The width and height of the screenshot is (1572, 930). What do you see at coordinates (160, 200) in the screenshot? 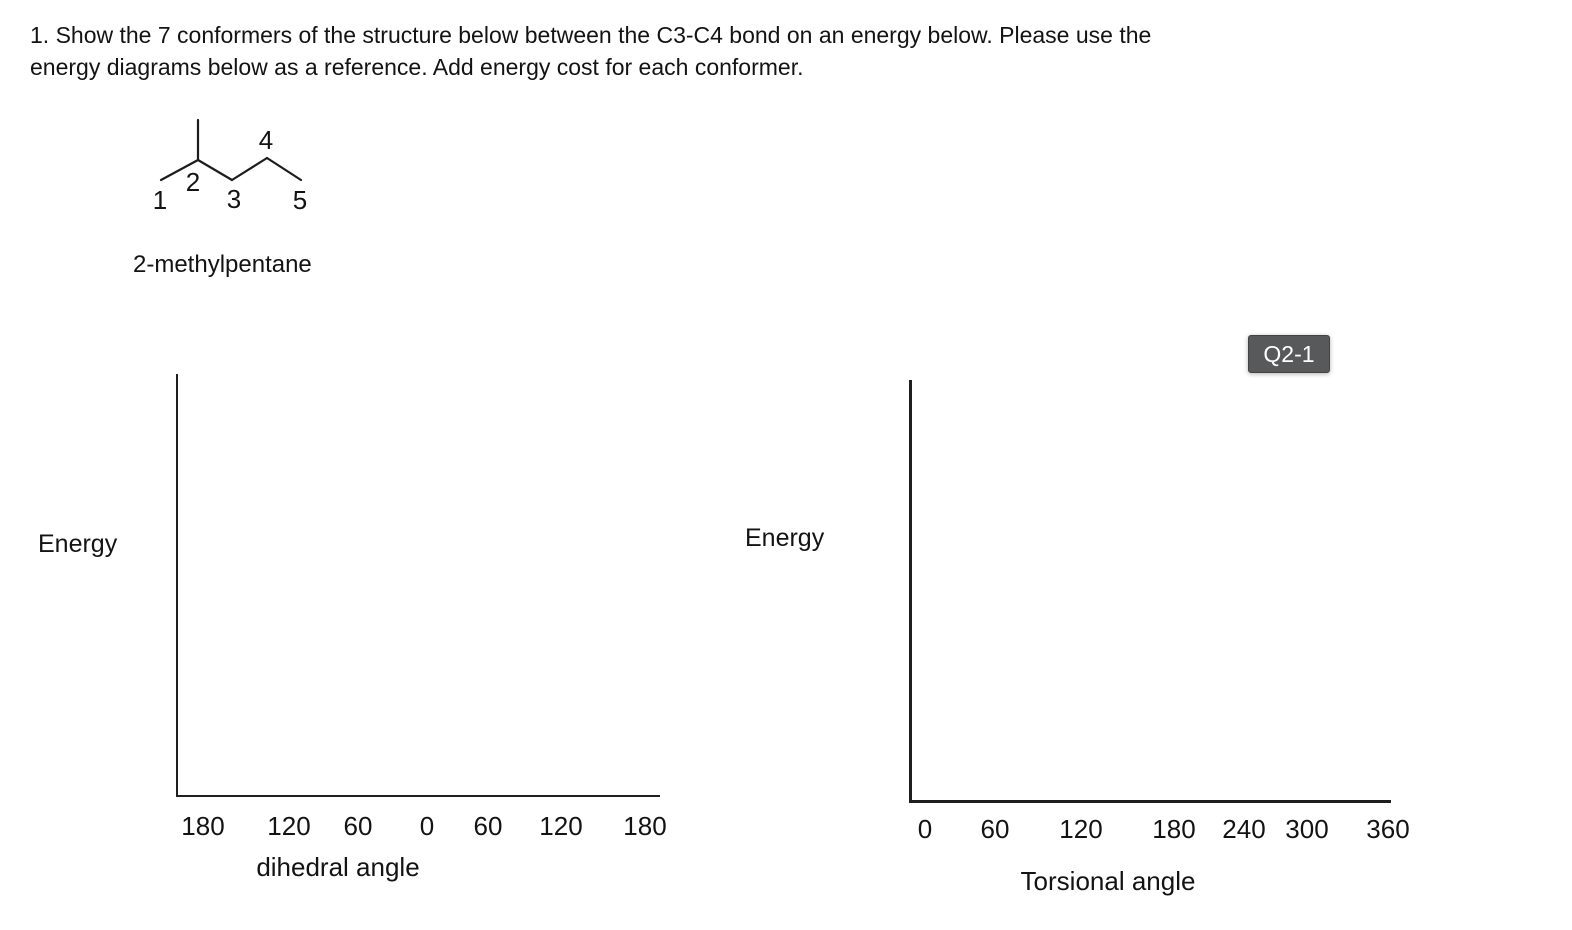
I see `carbon-label-1: 1` at bounding box center [160, 200].